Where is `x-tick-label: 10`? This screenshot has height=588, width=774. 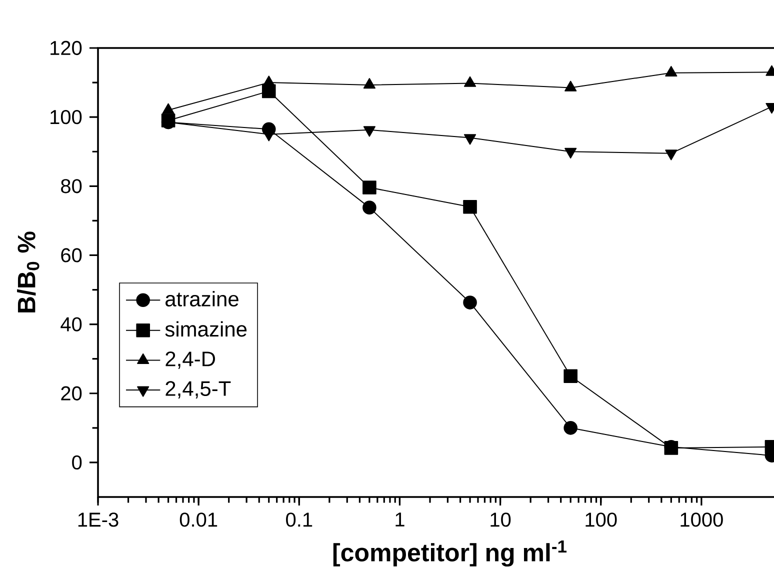 x-tick-label: 10 is located at coordinates (500, 519).